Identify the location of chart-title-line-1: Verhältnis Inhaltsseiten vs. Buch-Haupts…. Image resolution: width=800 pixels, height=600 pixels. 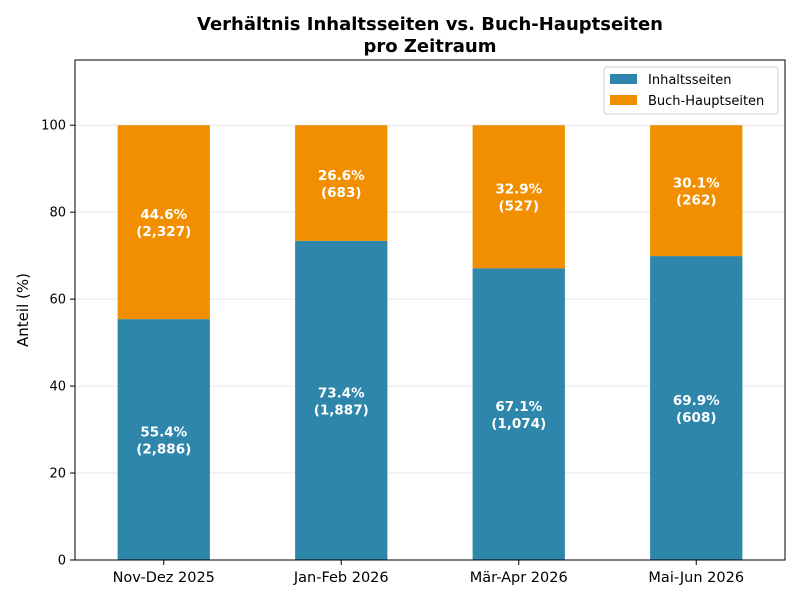
(430, 24).